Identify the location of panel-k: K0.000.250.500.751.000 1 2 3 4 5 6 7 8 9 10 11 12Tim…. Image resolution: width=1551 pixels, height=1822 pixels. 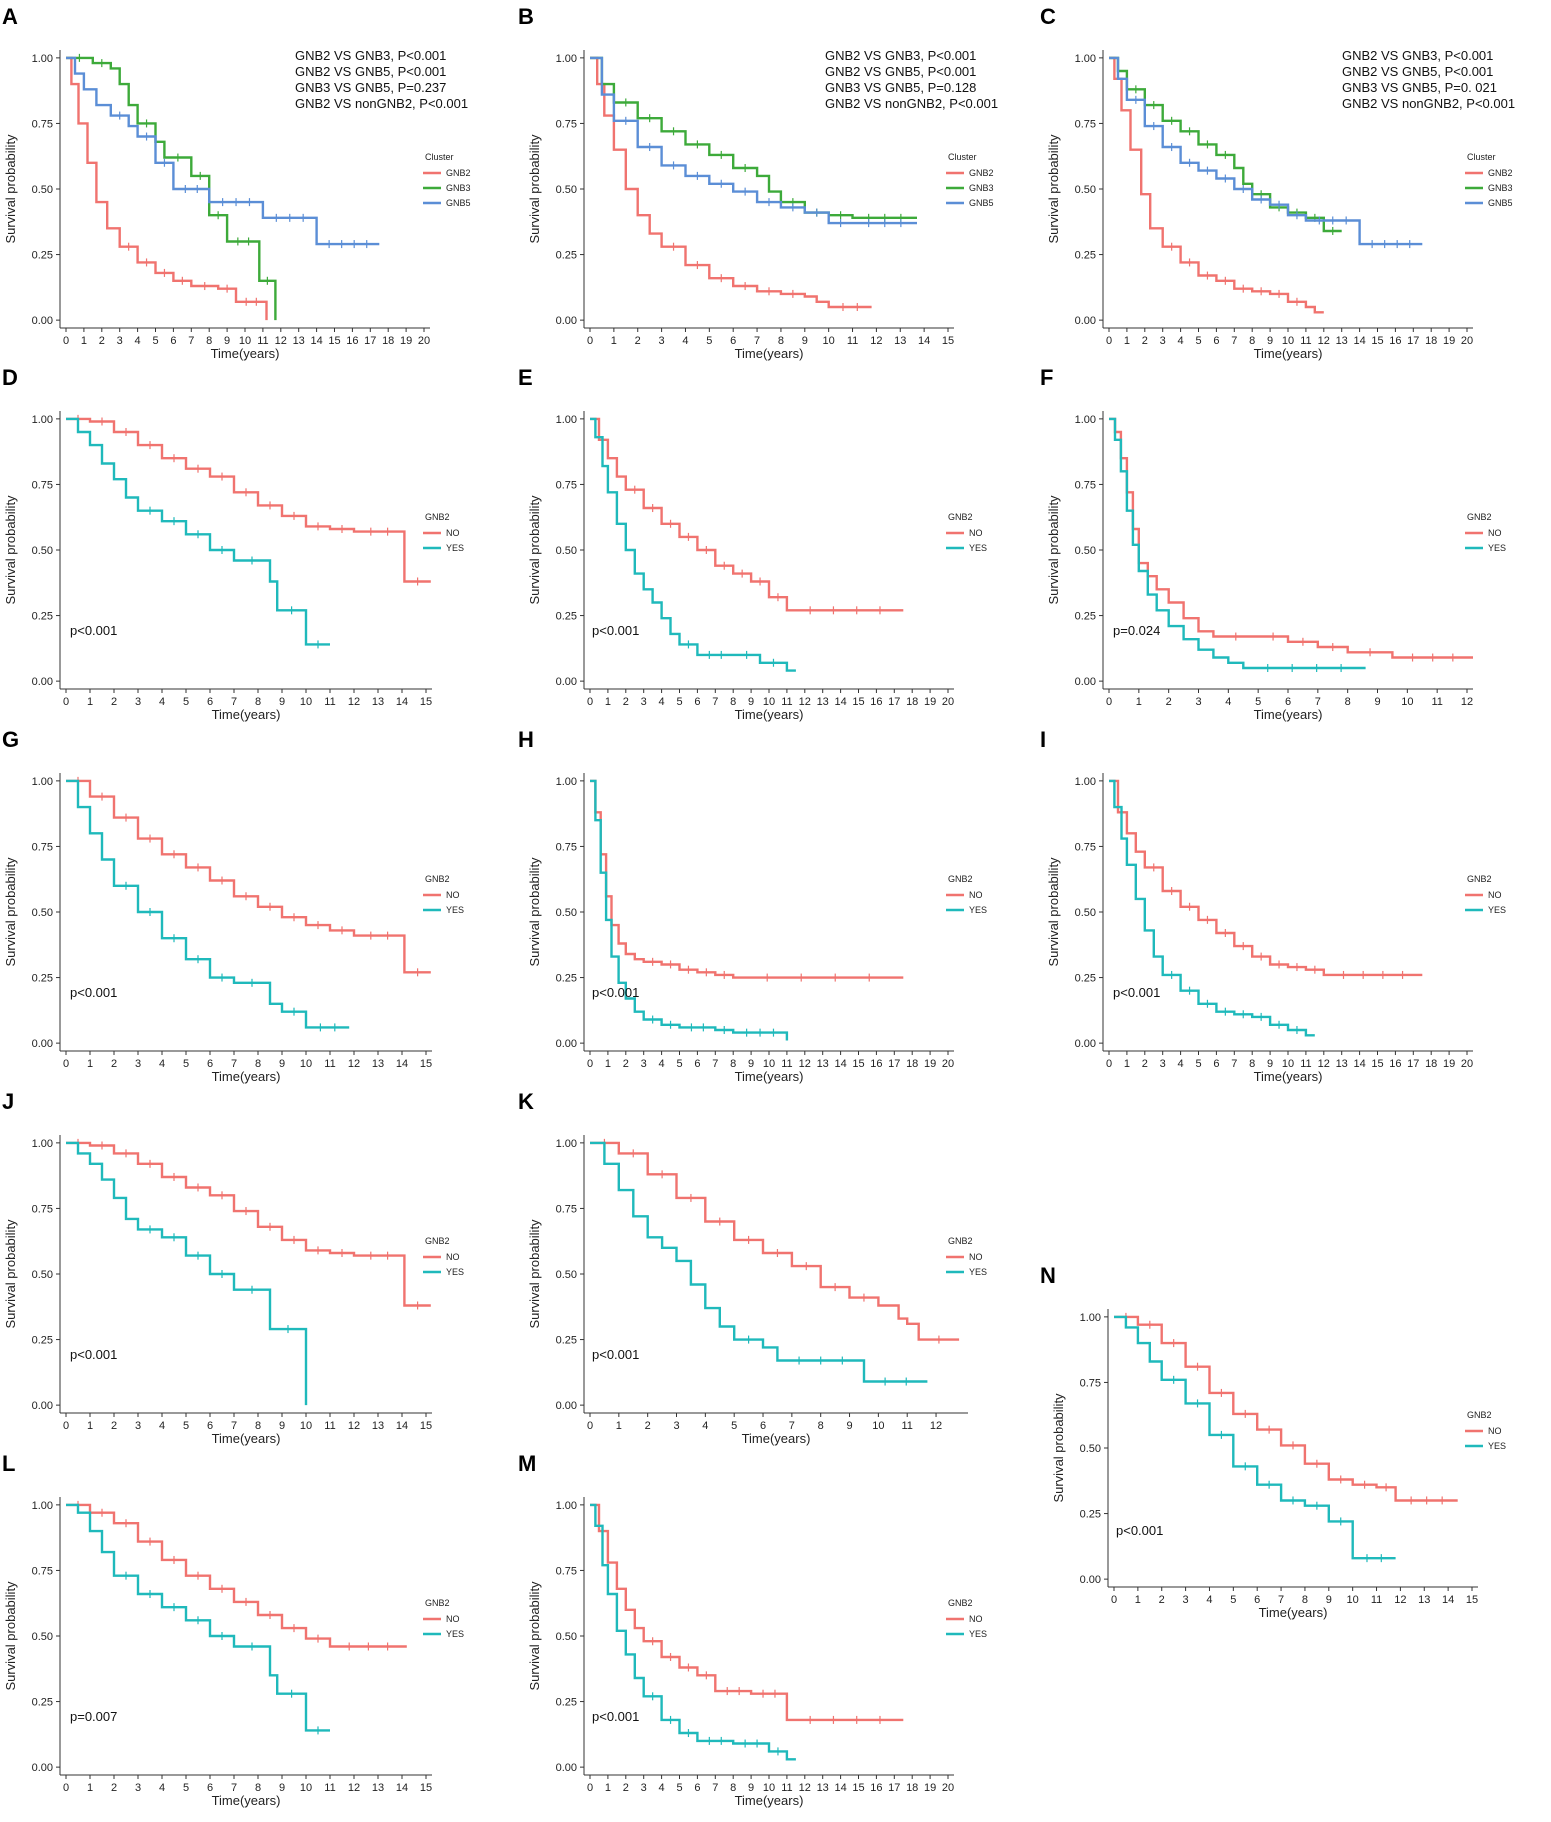
(752, 1267).